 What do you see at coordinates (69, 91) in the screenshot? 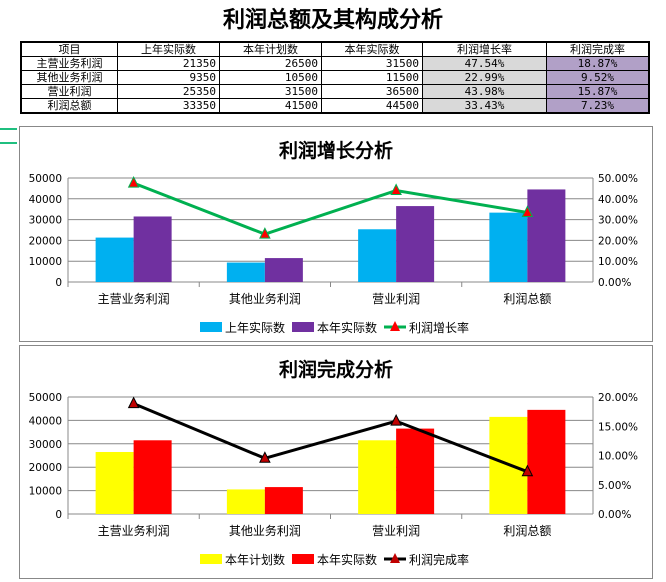
I see `table-cell: 营业利润` at bounding box center [69, 91].